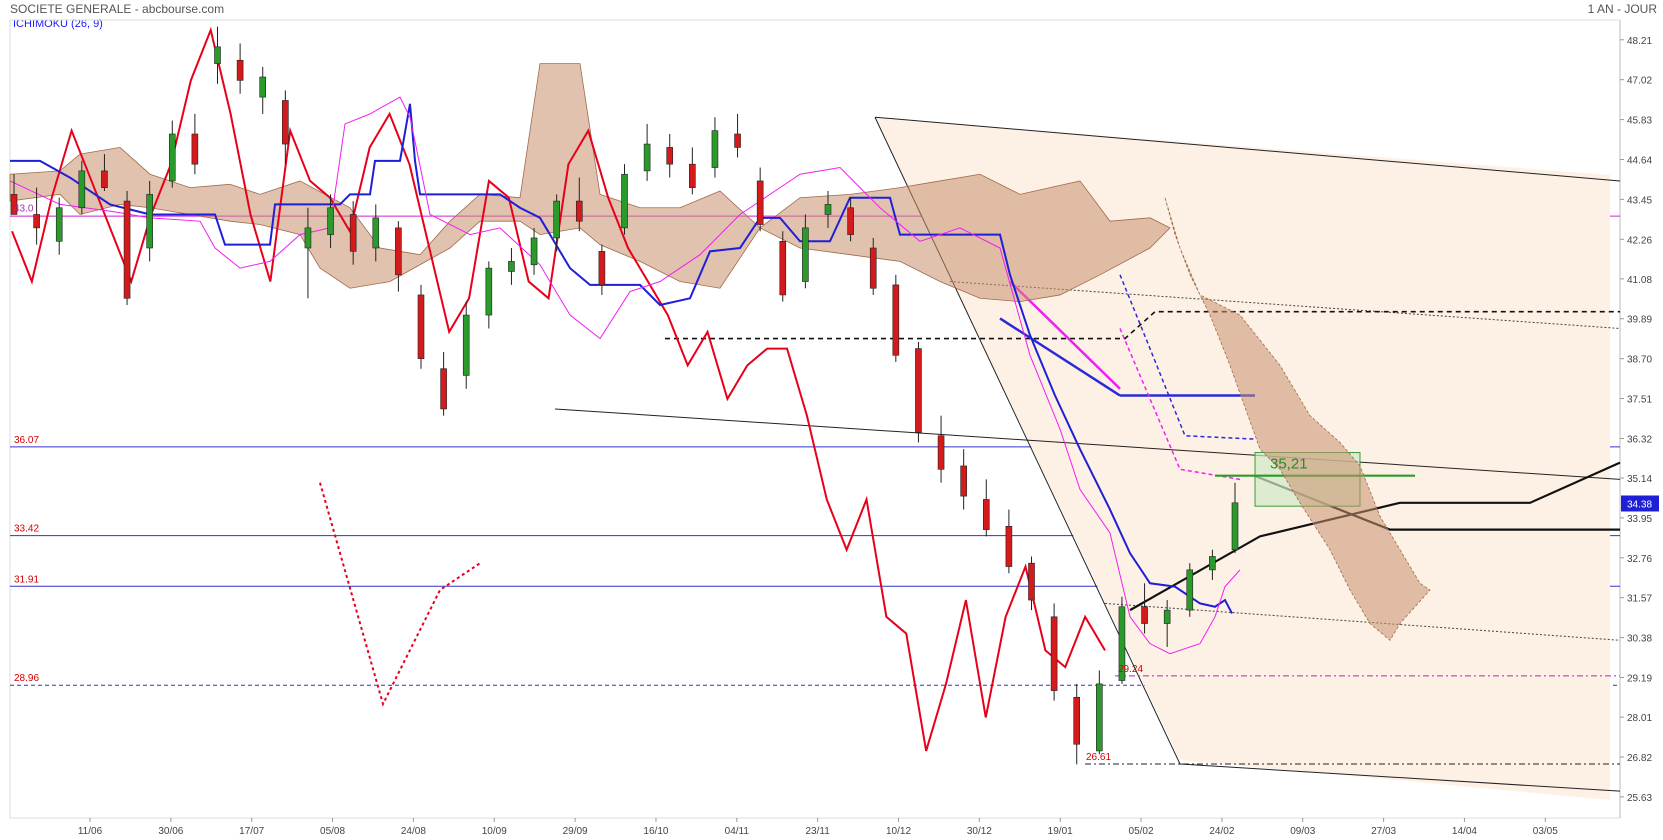 The height and width of the screenshot is (840, 1663). What do you see at coordinates (1639, 160) in the screenshot?
I see `y-tick-label: 44.64` at bounding box center [1639, 160].